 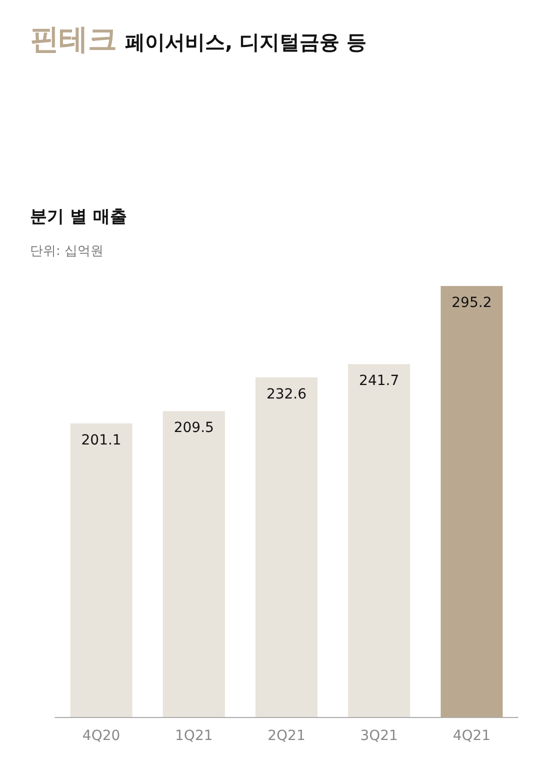 I want to click on x-tick-label: 2Q21, so click(x=287, y=736).